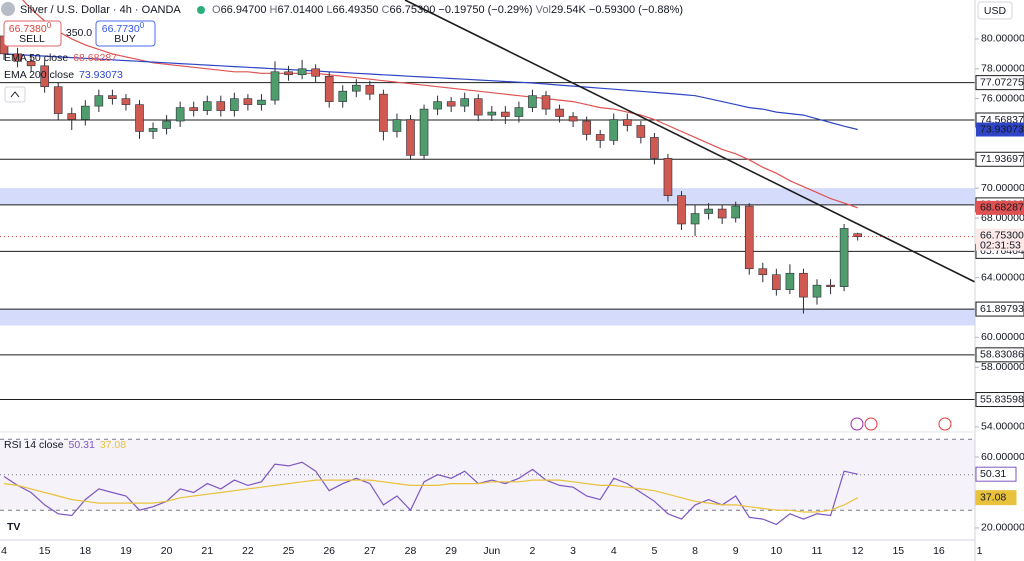  I want to click on y-tick-label: 78.00000, so click(1002, 69).